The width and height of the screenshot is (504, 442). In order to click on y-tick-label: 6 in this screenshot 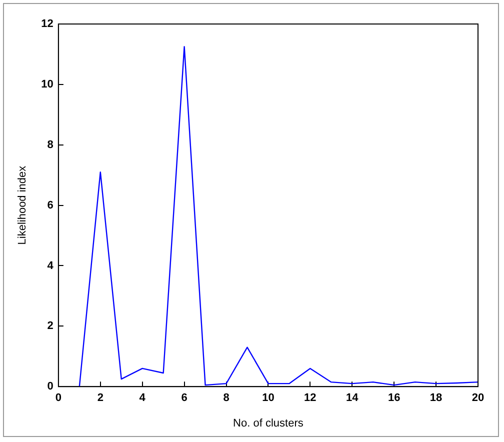, I will do `click(50, 205)`.